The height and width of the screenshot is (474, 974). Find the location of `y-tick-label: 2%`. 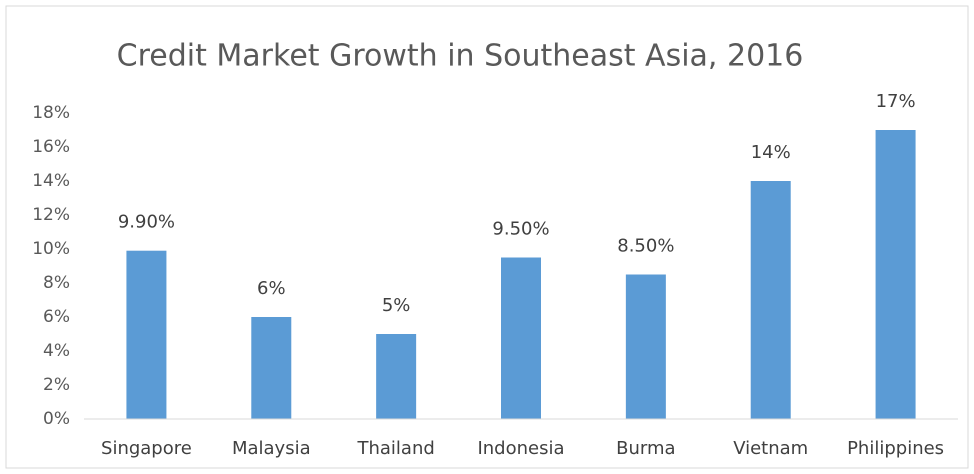

y-tick-label: 2% is located at coordinates (56, 385).